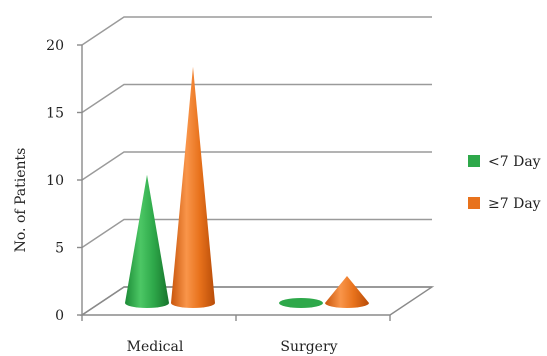  I want to click on y-axis-label: No. of Patients, so click(21, 200).